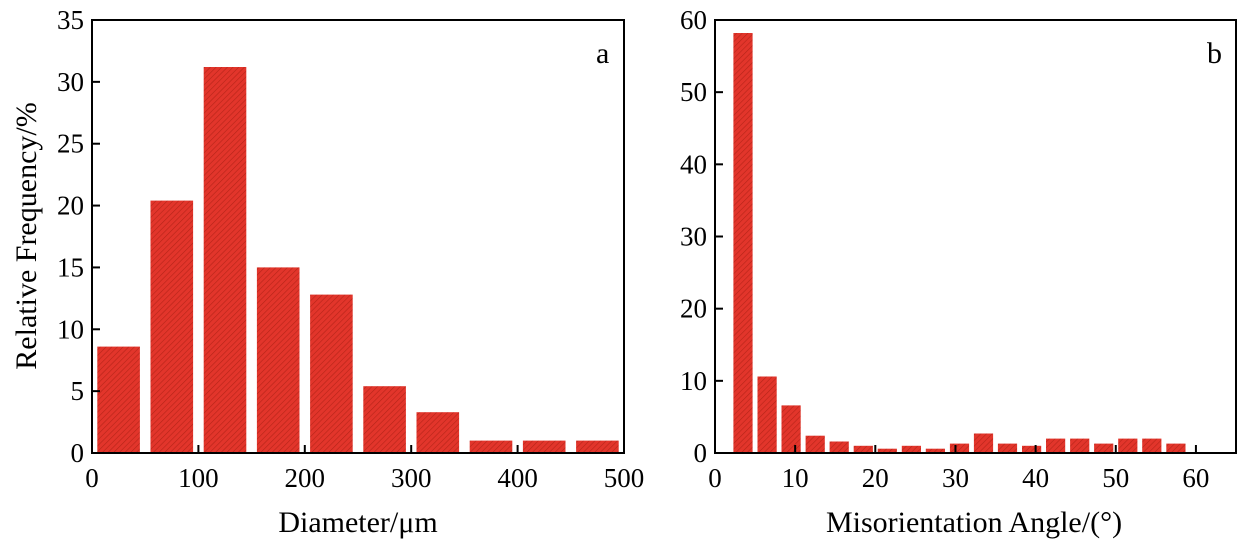  I want to click on panel-a-y-tick-label: 25, so click(70, 144).